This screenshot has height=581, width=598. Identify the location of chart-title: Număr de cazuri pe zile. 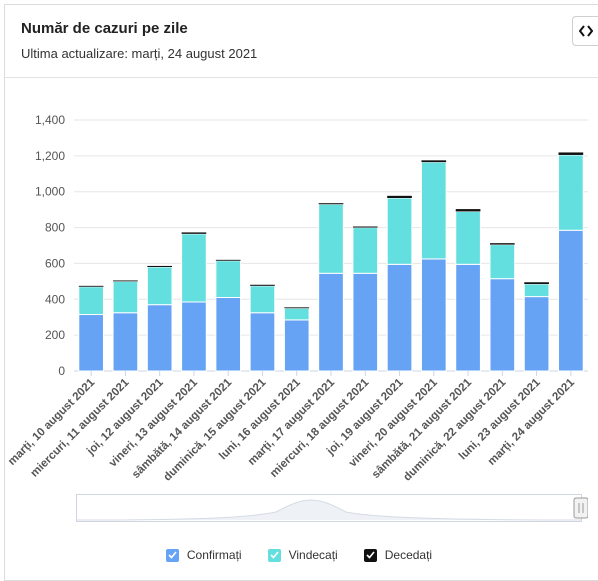
(104, 28).